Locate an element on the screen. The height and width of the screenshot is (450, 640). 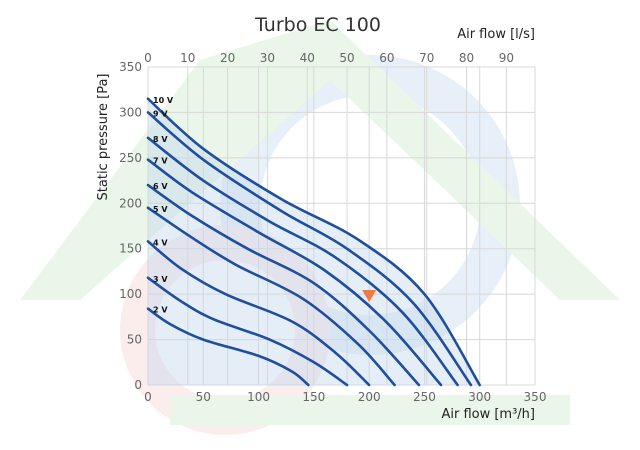
y-tick-label: 150 is located at coordinates (130, 249).